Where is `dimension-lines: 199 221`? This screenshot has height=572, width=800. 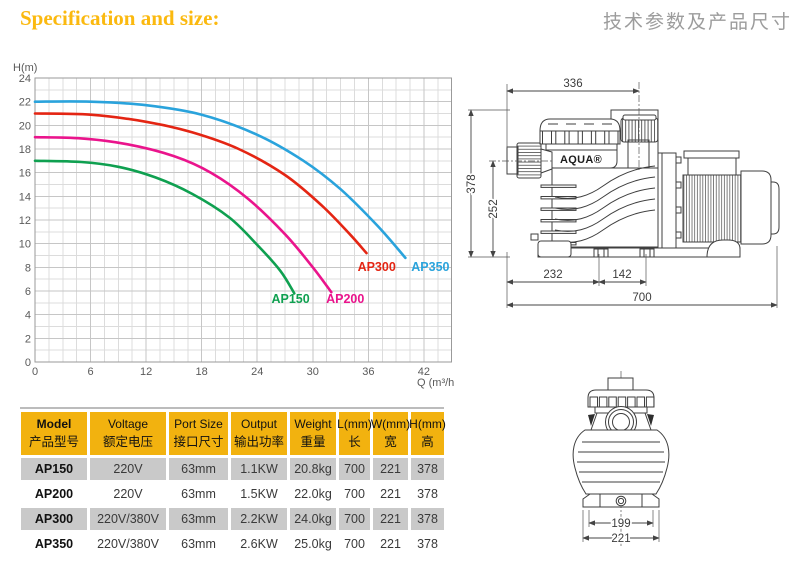 dimension-lines: 199 221 is located at coordinates (621, 528).